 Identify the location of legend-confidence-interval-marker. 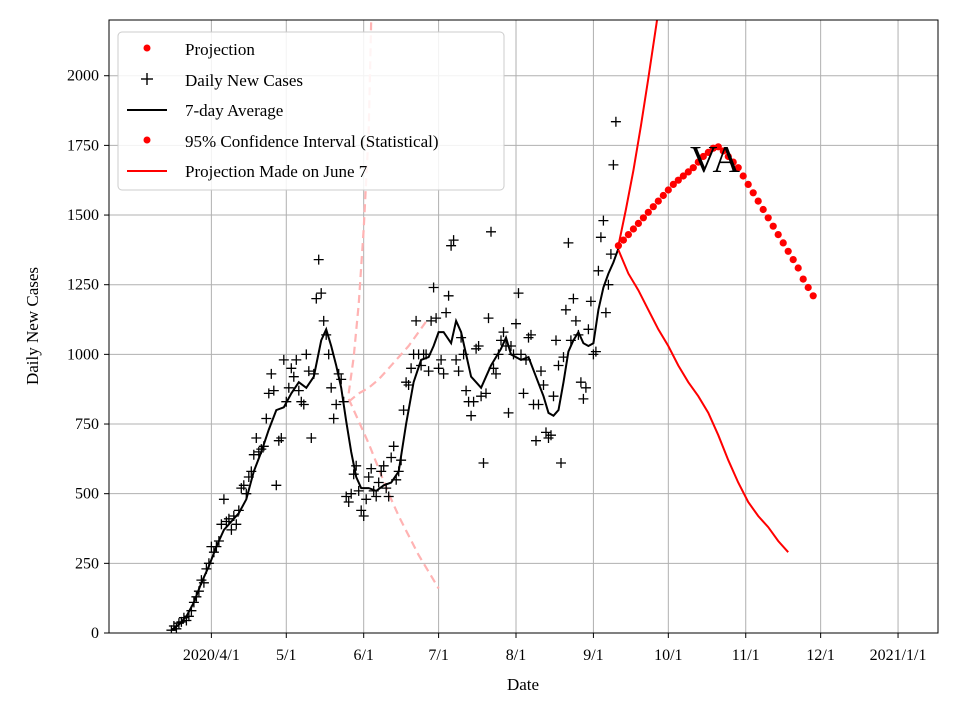
(147, 140).